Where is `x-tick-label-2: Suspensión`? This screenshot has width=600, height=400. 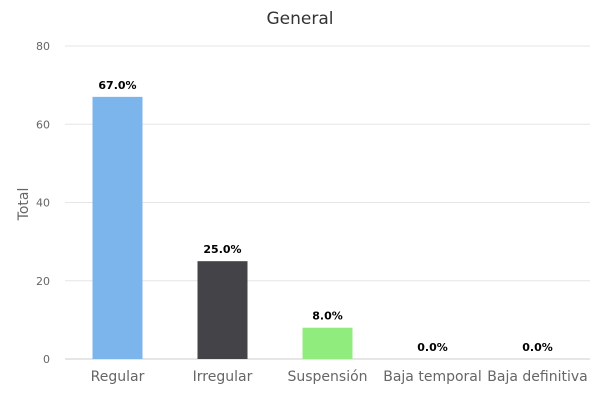
x-tick-label-2: Suspensión is located at coordinates (327, 377).